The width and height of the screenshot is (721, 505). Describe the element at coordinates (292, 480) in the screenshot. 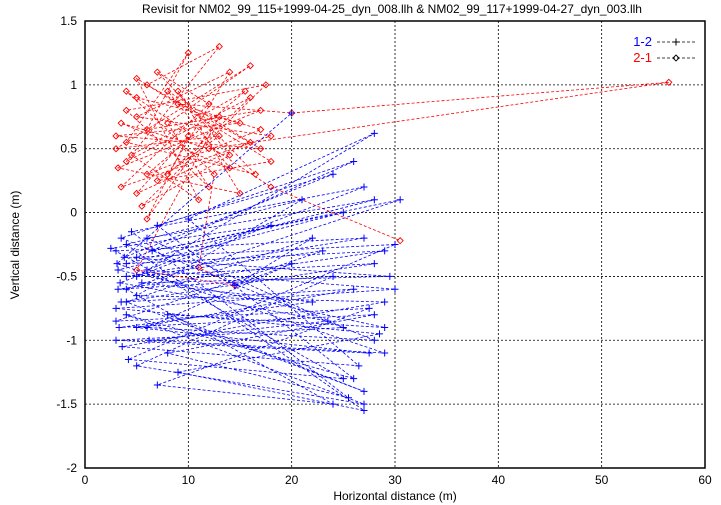

I see `x-tick-label: 20` at that location.